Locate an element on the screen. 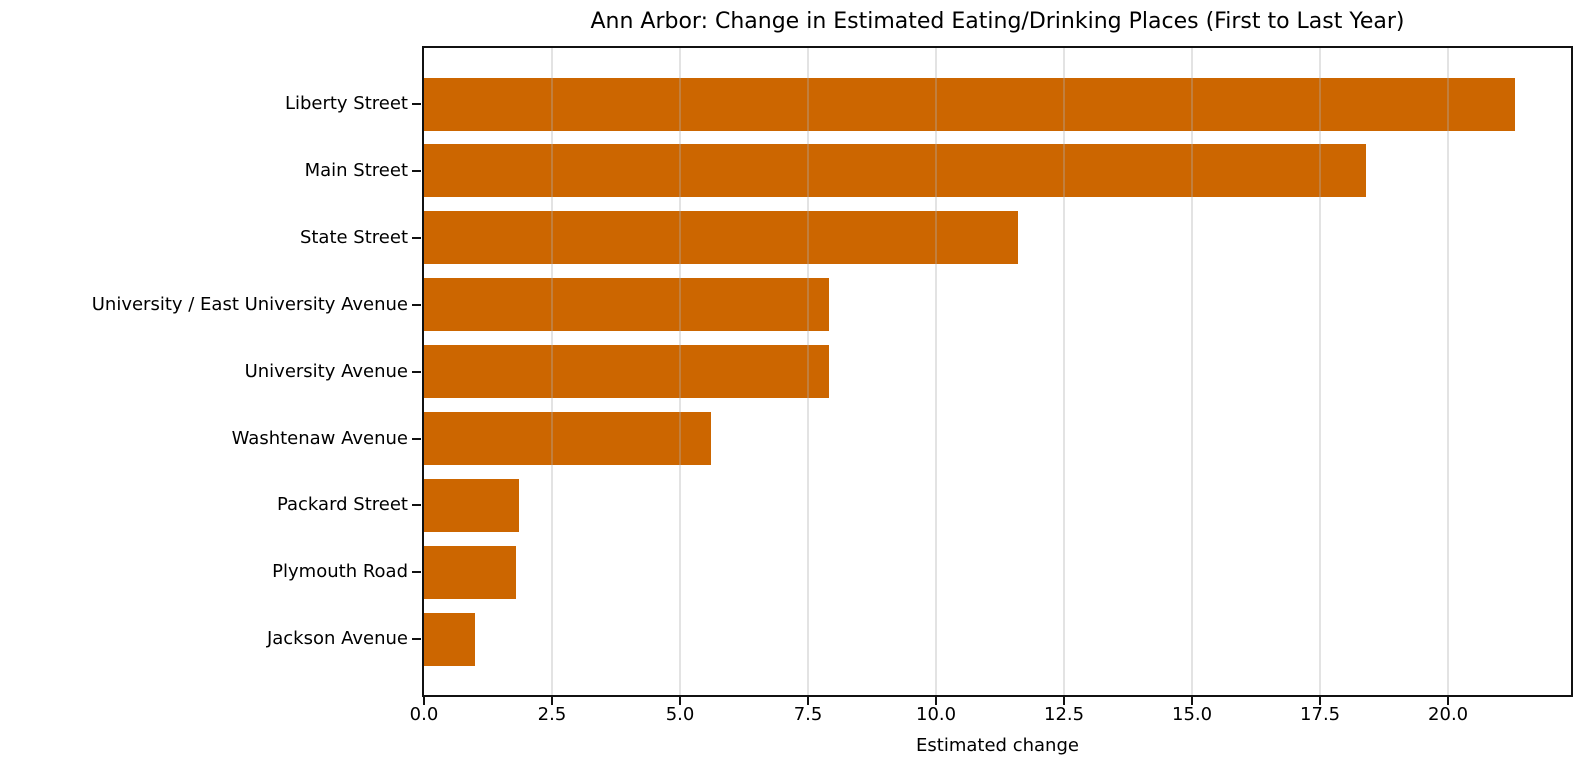  x-tick-label: 12.5 is located at coordinates (1064, 714).